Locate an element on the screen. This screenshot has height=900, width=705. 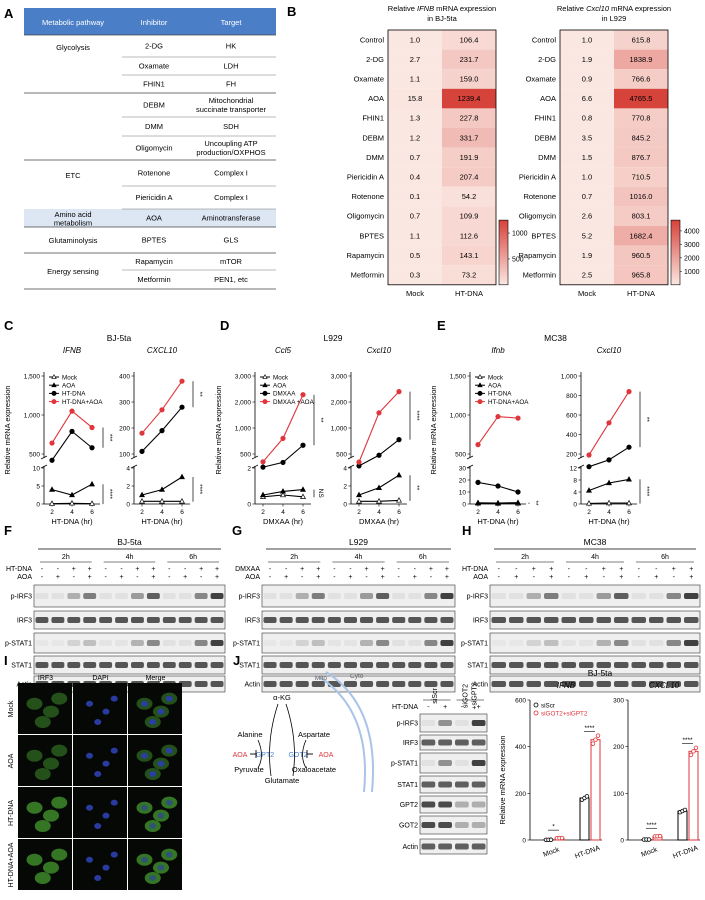
heatmap-row-label: DEBM is located at coordinates (545, 137).